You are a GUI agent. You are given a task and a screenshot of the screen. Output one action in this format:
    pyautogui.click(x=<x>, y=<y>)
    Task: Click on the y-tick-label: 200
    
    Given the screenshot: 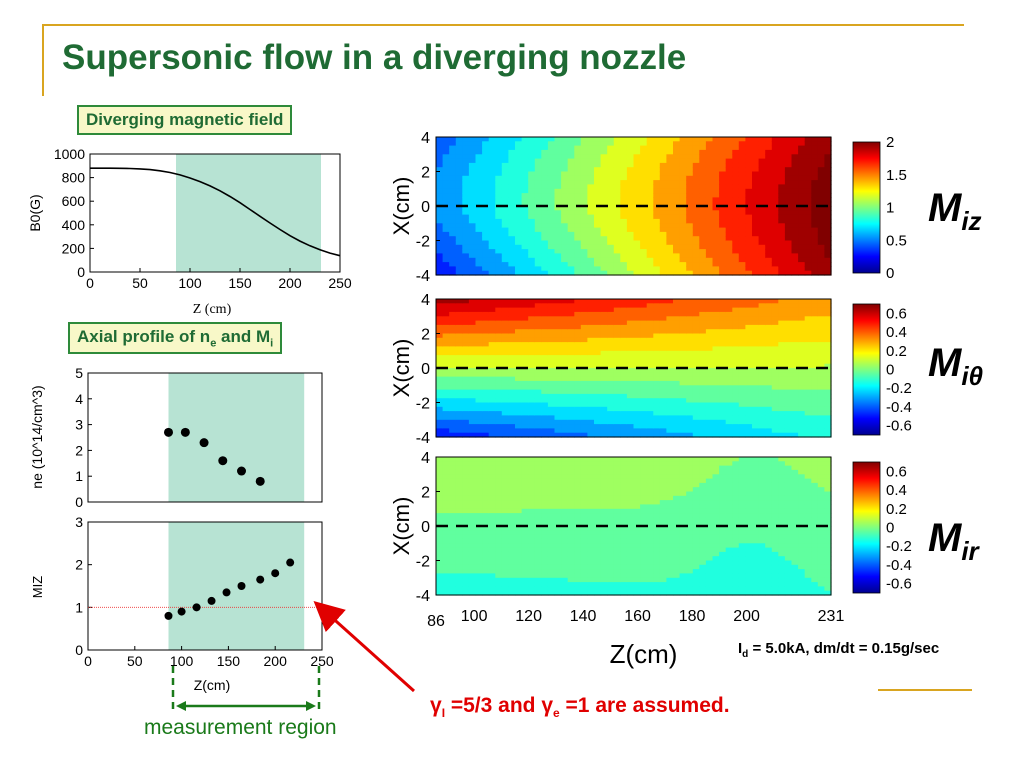 What is the action you would take?
    pyautogui.click(x=74, y=248)
    